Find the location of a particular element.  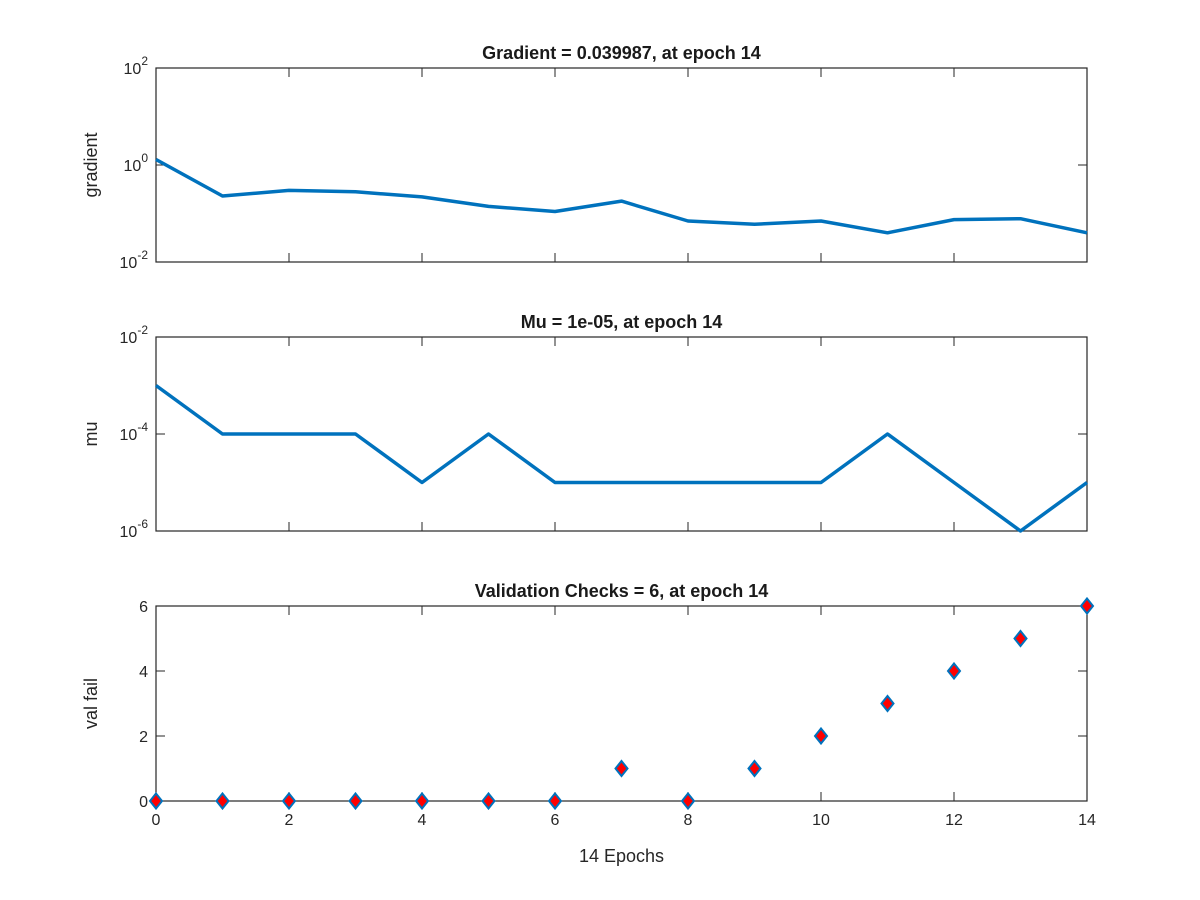

x-tick-label: 12 is located at coordinates (954, 820).